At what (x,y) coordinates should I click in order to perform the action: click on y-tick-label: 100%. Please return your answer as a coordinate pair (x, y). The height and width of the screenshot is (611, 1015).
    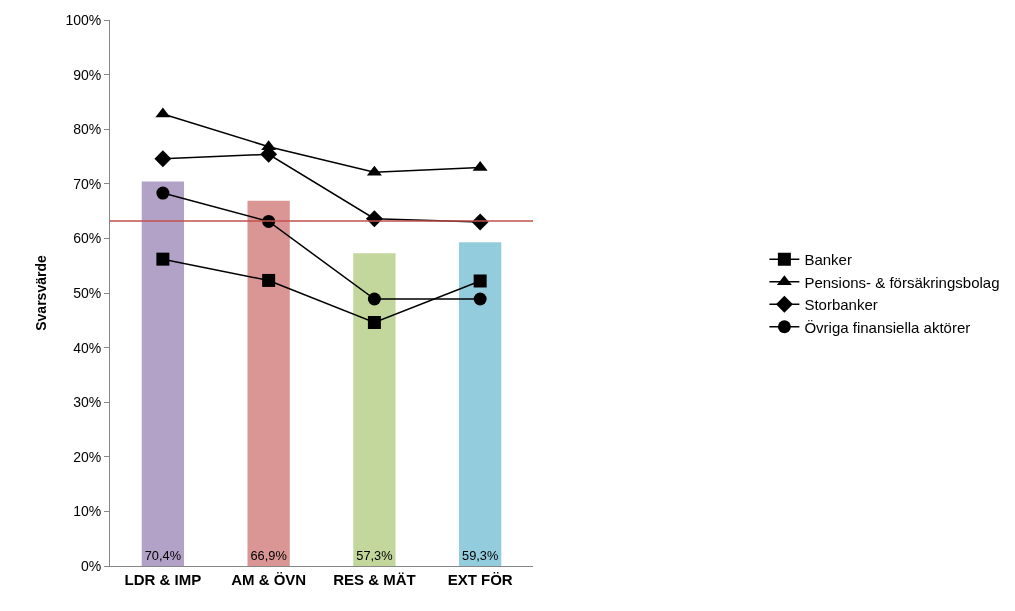
    Looking at the image, I should click on (83, 19).